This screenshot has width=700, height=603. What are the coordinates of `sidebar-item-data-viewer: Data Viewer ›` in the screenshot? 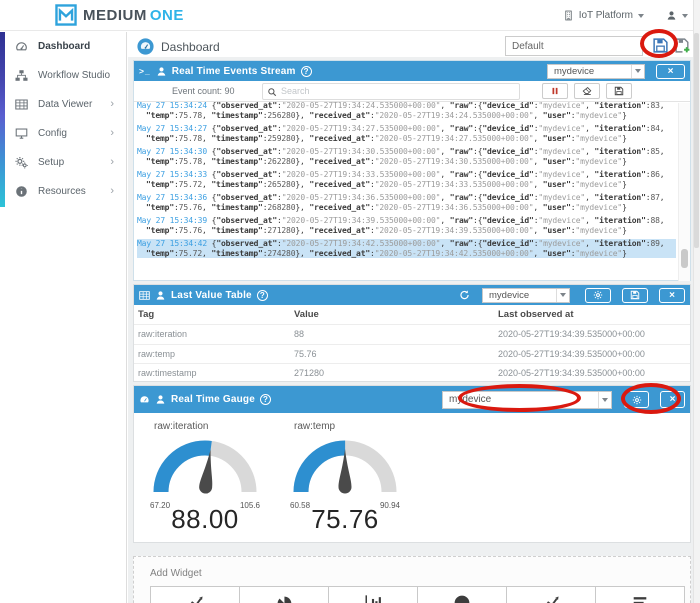 It's located at (63, 104).